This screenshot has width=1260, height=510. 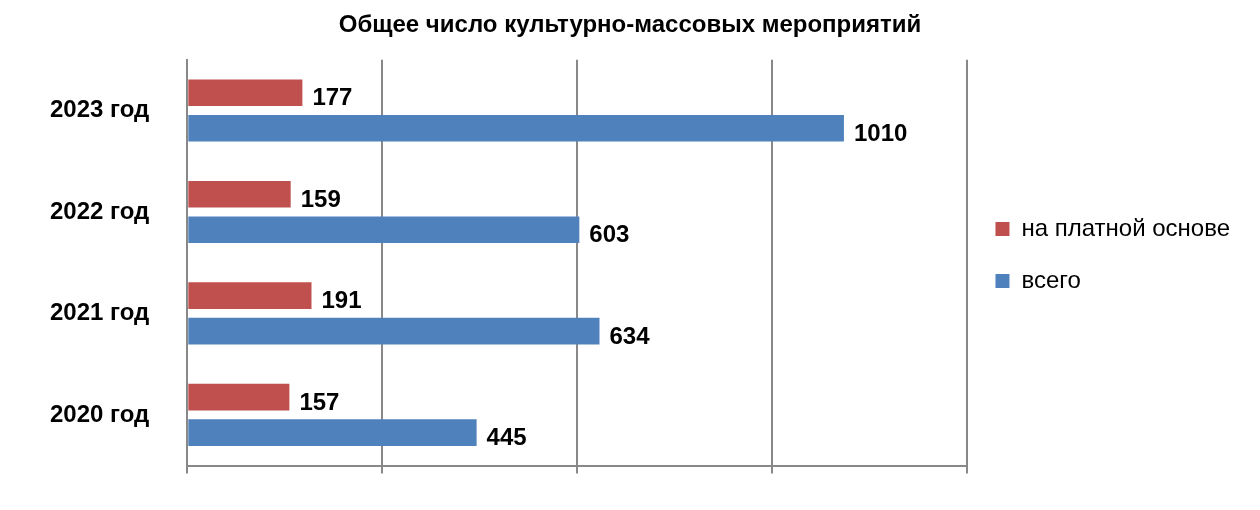 I want to click on data-label: 191, so click(x=341, y=300).